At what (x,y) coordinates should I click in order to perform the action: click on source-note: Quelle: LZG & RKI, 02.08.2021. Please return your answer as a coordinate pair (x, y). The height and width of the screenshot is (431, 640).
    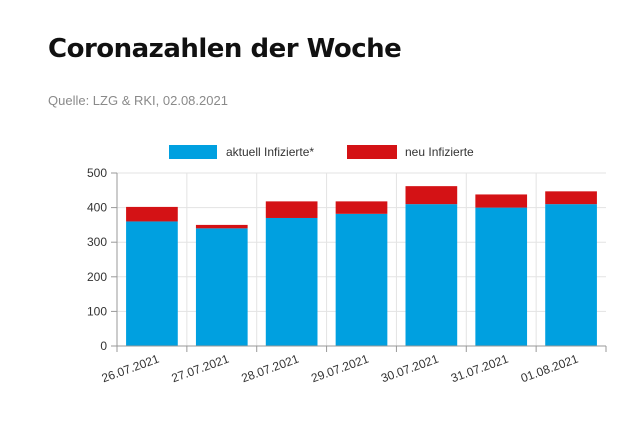
    Looking at the image, I should click on (138, 100).